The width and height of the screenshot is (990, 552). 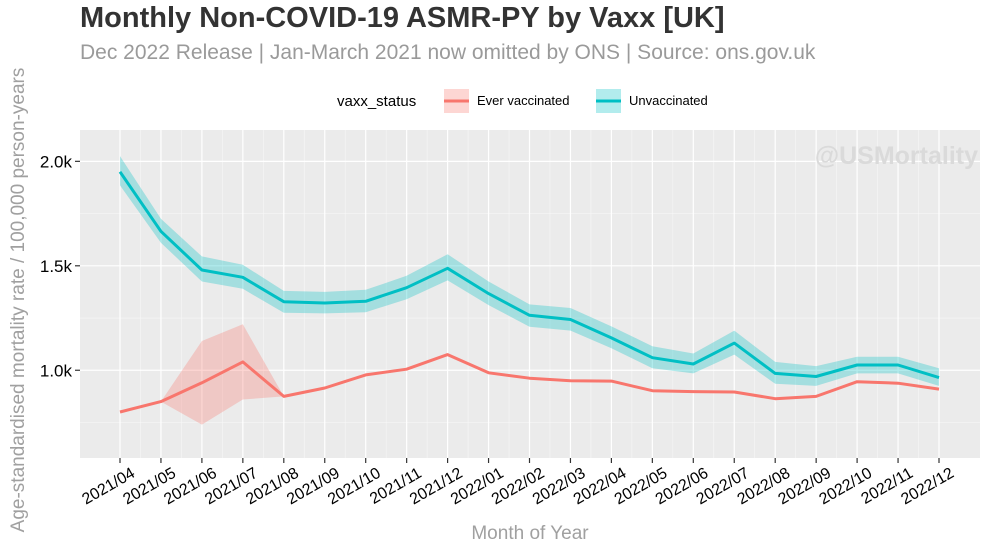 I want to click on legend: vaxx_status Ever vaccinated Unvaccinated, so click(x=522, y=101).